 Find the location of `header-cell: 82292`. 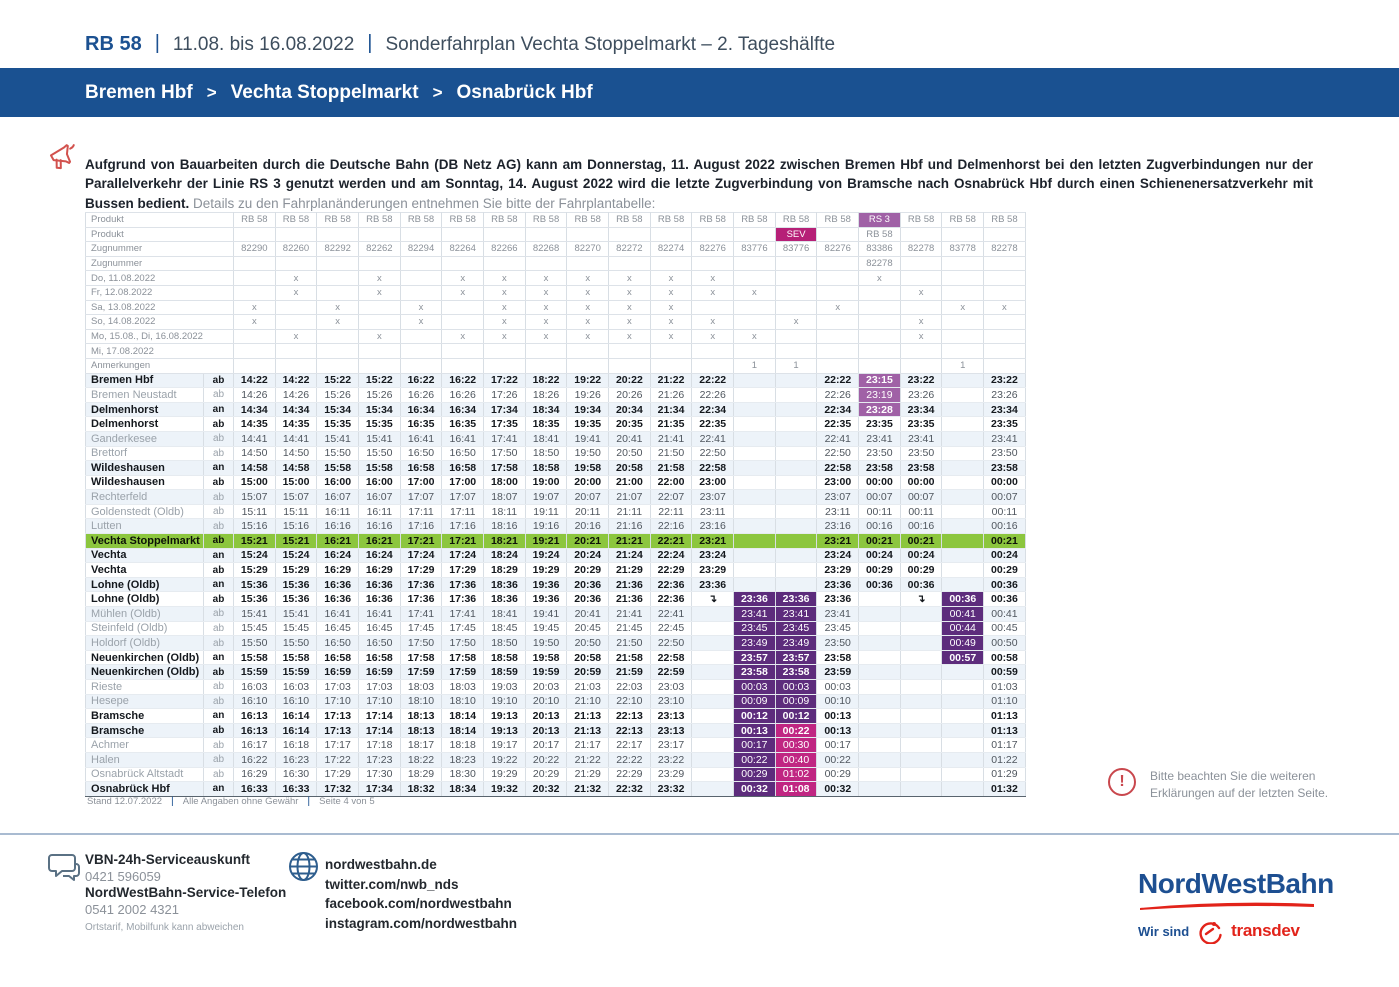

header-cell: 82292 is located at coordinates (338, 249).